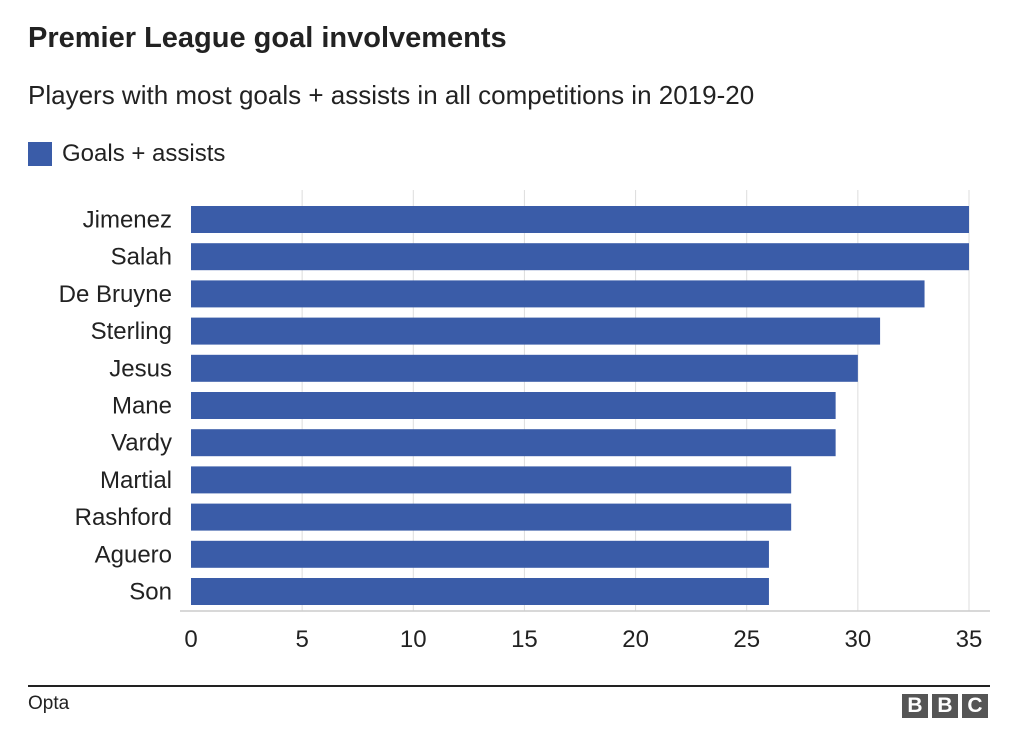 This screenshot has height=733, width=1024. I want to click on legend-swatch, so click(40, 154).